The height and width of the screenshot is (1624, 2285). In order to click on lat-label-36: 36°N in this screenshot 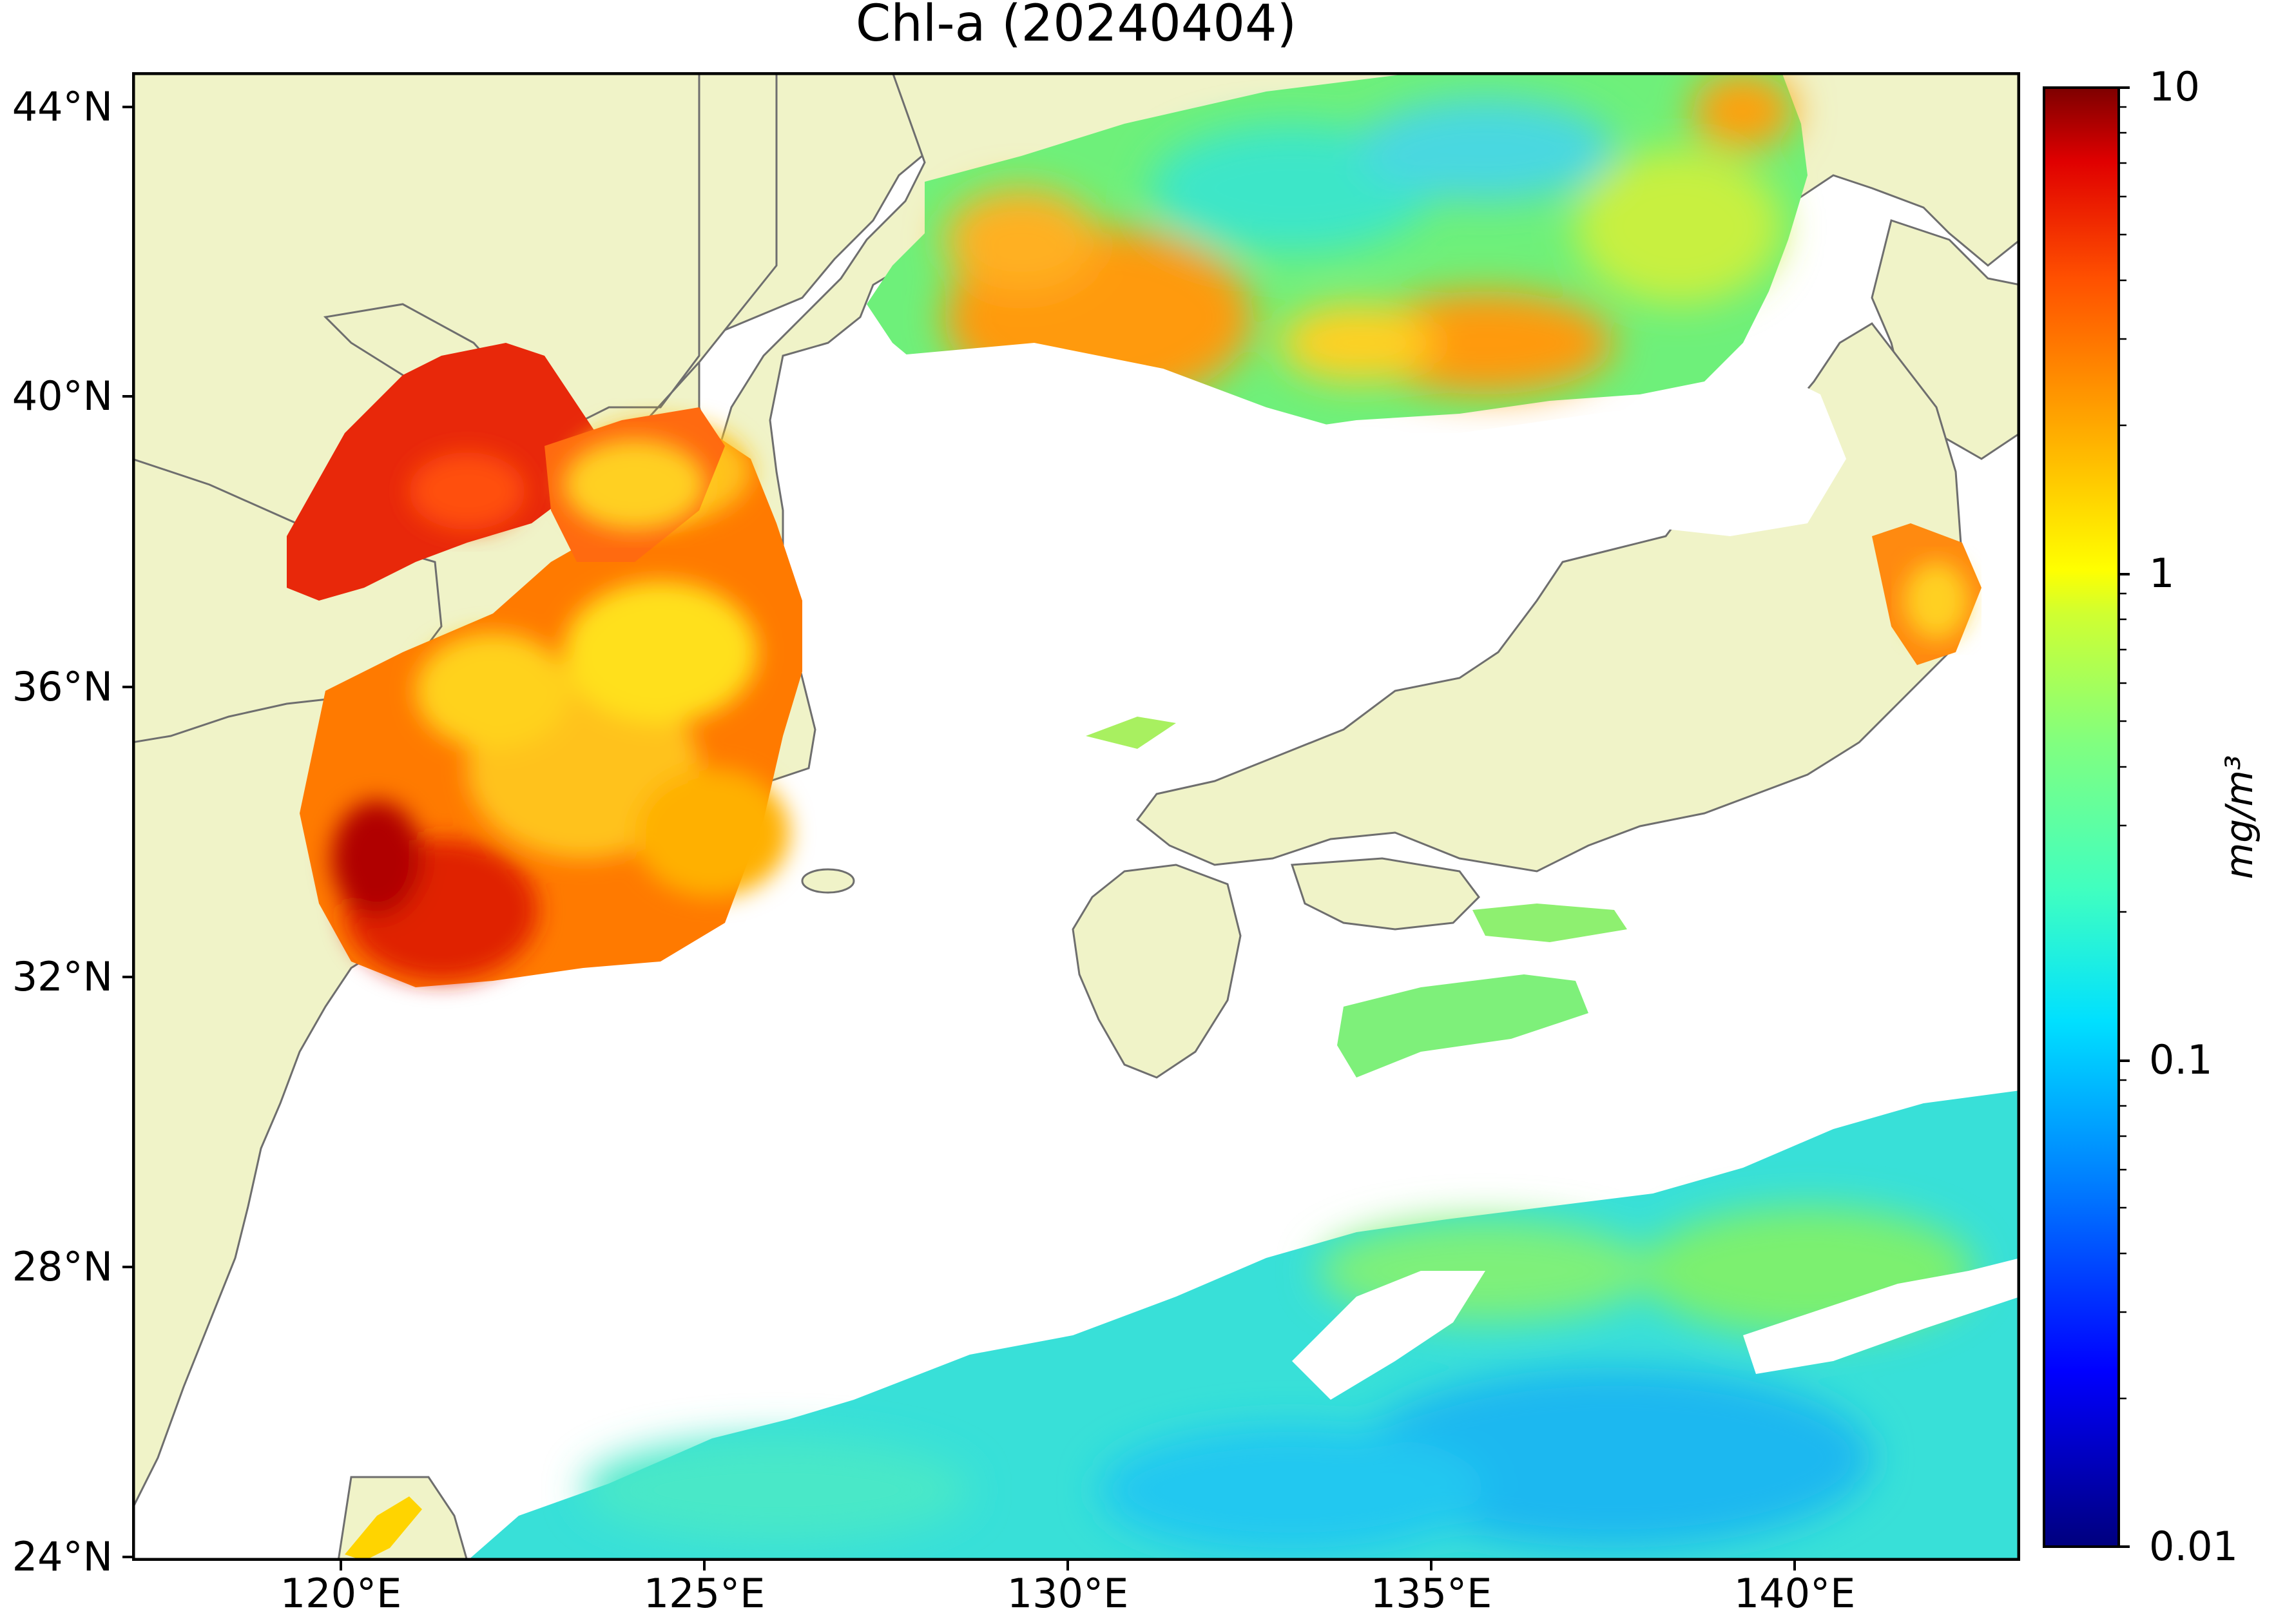, I will do `click(62, 686)`.